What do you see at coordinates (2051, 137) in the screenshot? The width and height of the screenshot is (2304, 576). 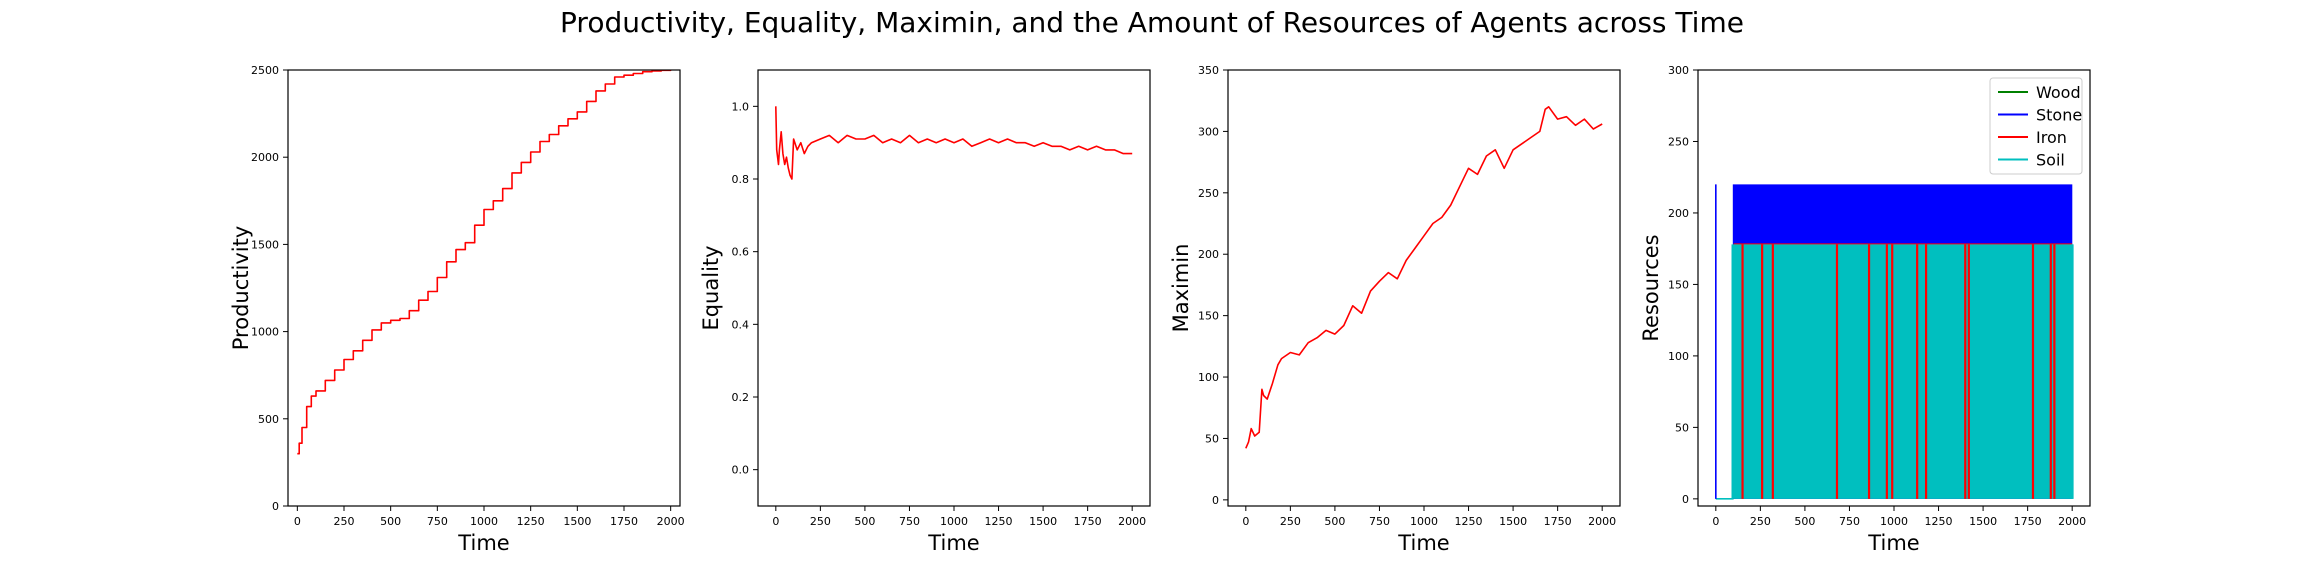 I see `legend-label-iron: Iron` at bounding box center [2051, 137].